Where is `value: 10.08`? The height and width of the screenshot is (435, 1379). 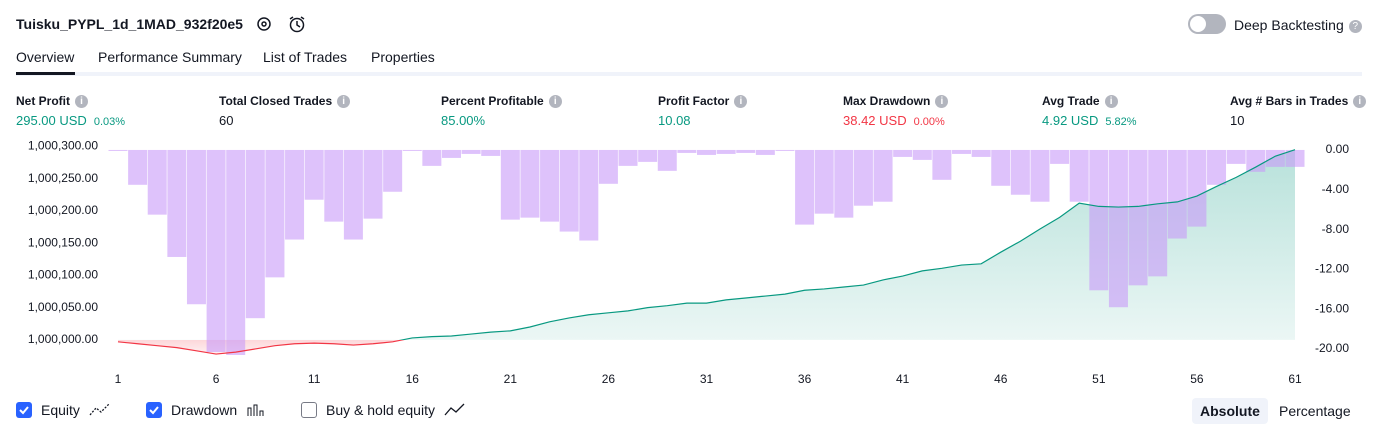 value: 10.08 is located at coordinates (674, 120).